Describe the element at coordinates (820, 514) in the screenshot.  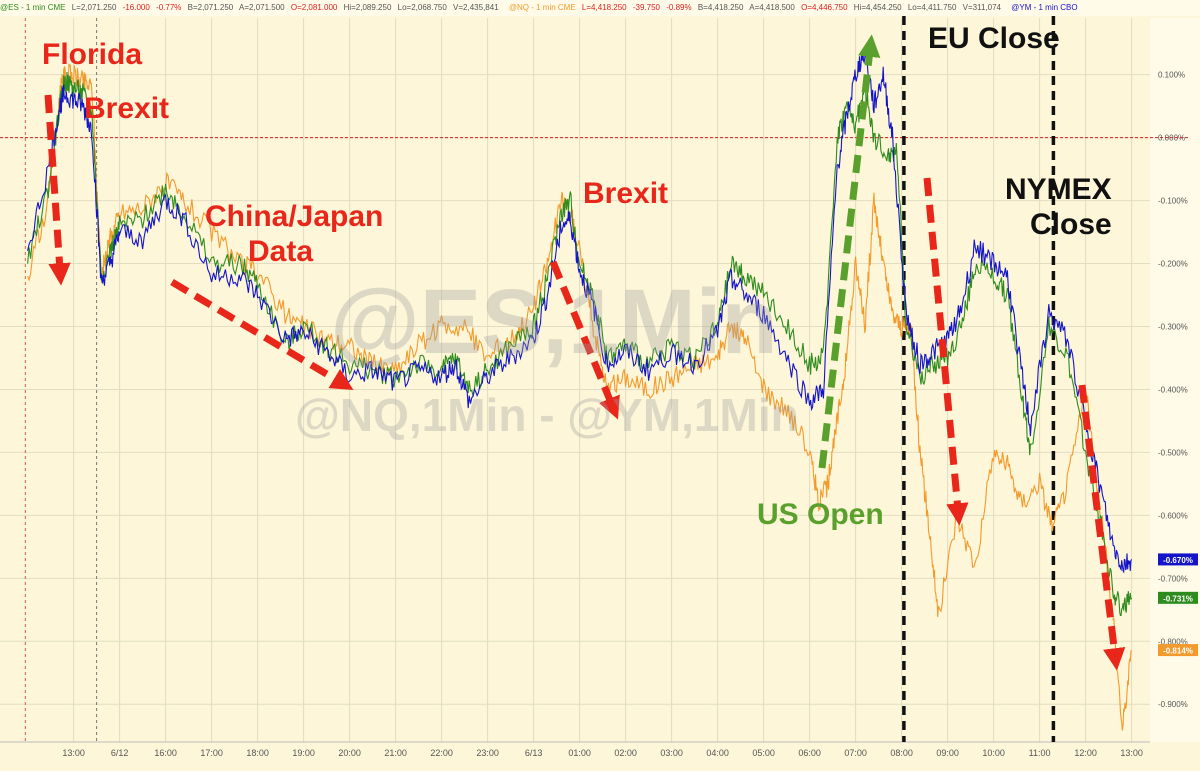
I see `annotation-us-open: US Open` at that location.